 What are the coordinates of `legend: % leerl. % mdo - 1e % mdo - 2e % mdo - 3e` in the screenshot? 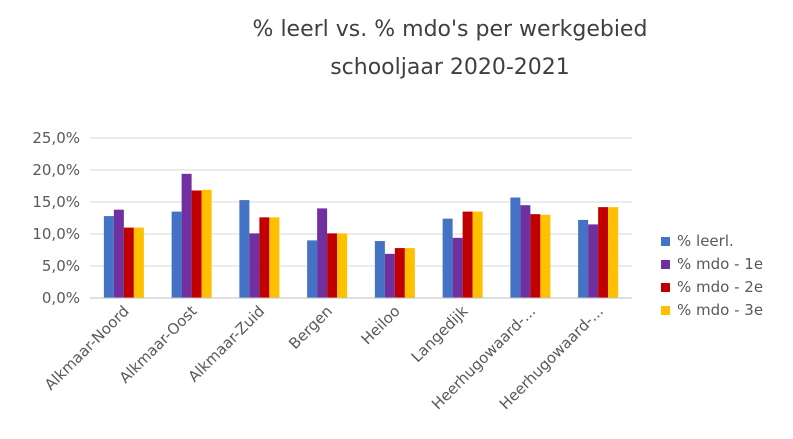 It's located at (712, 275).